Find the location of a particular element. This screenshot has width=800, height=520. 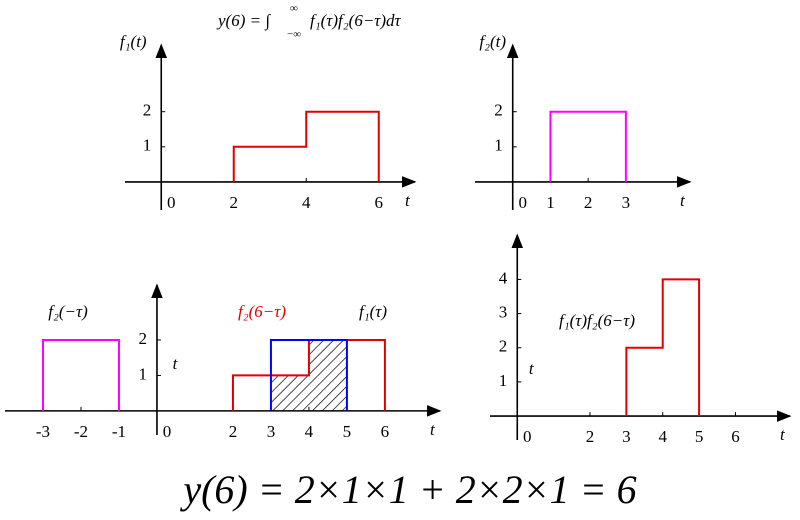

y-tick-label: 3 is located at coordinates (503, 311).